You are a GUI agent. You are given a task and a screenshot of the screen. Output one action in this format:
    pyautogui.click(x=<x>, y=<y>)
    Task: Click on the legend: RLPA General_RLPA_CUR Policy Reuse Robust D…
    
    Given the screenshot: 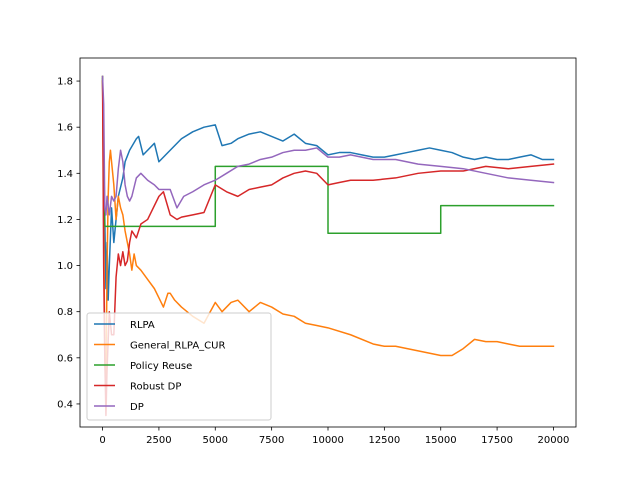 What is the action you would take?
    pyautogui.click(x=179, y=366)
    